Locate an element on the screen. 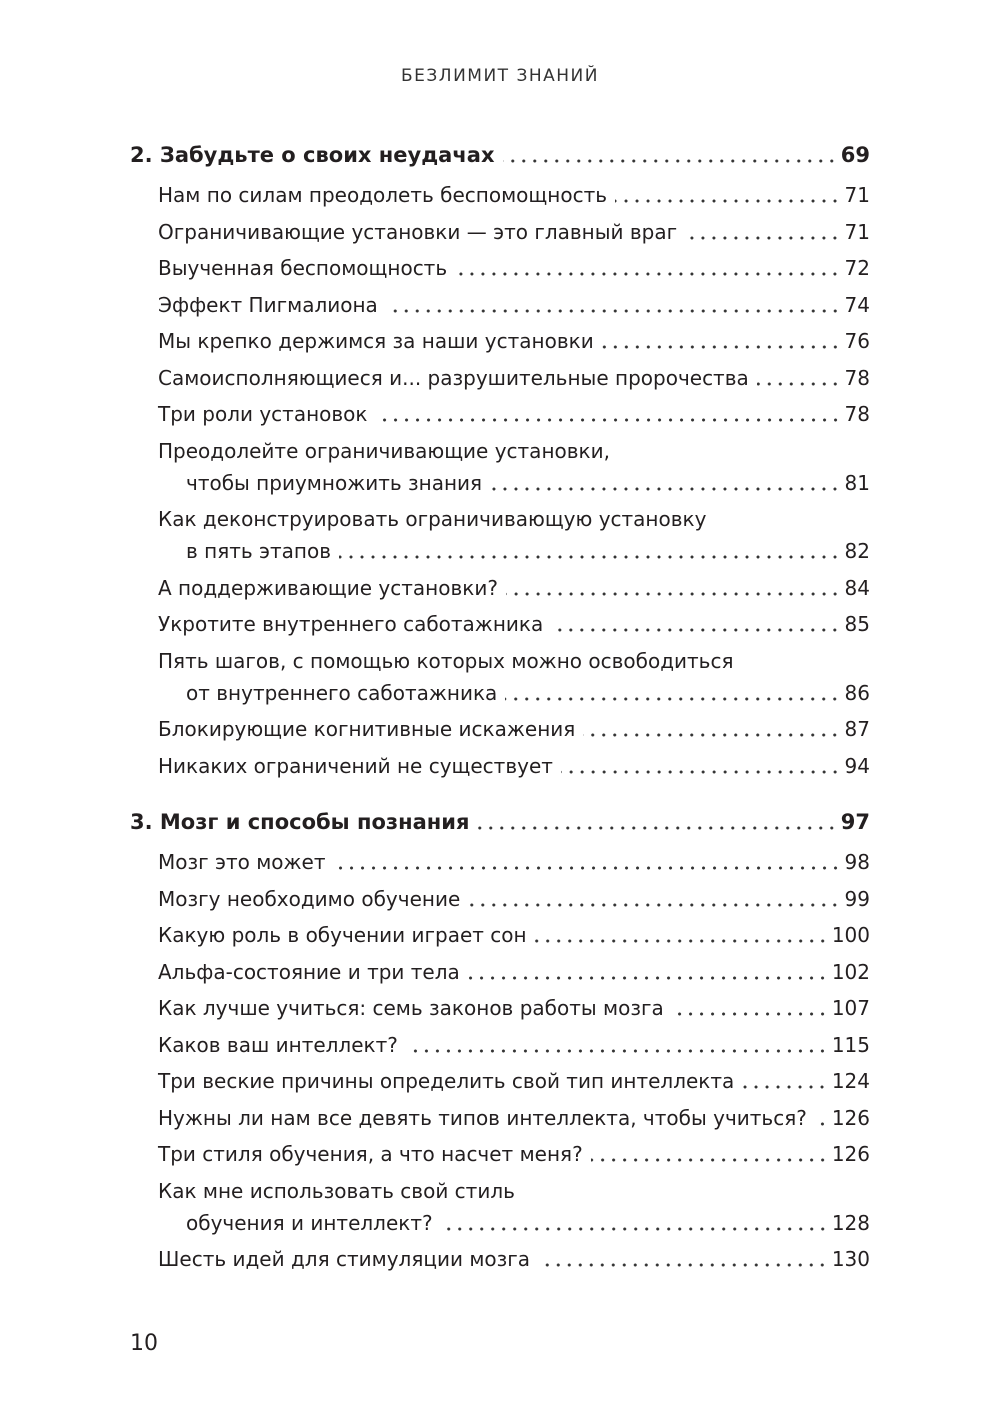  toc-page-number: 98 is located at coordinates (857, 862).